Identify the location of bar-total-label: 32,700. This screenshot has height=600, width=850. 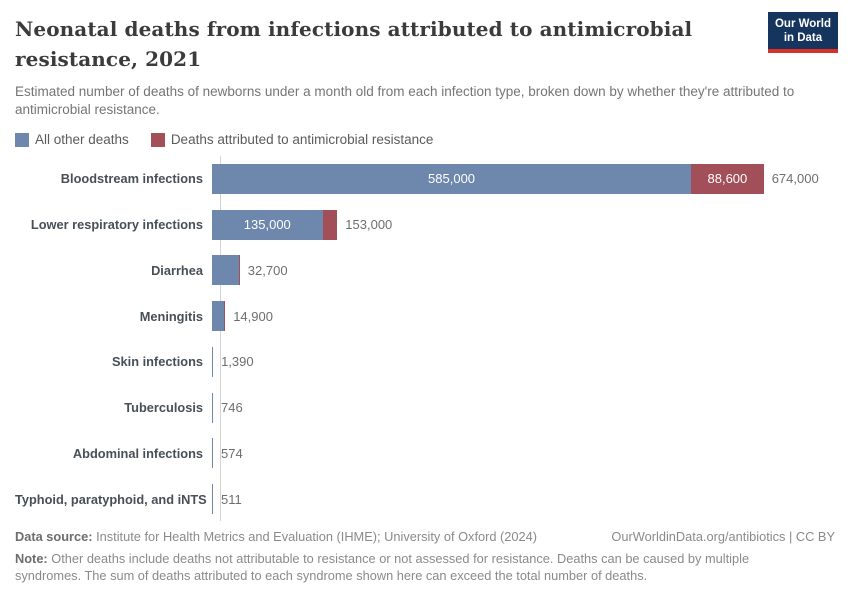
(267, 270).